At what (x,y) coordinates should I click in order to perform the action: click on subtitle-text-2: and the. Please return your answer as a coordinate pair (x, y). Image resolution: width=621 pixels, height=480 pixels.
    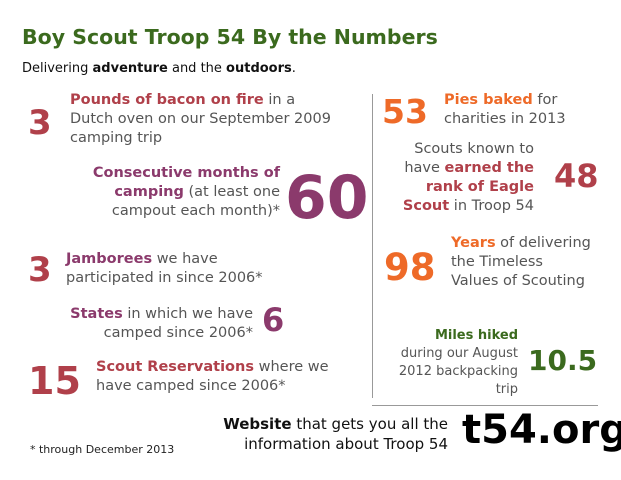
    Looking at the image, I should click on (197, 68).